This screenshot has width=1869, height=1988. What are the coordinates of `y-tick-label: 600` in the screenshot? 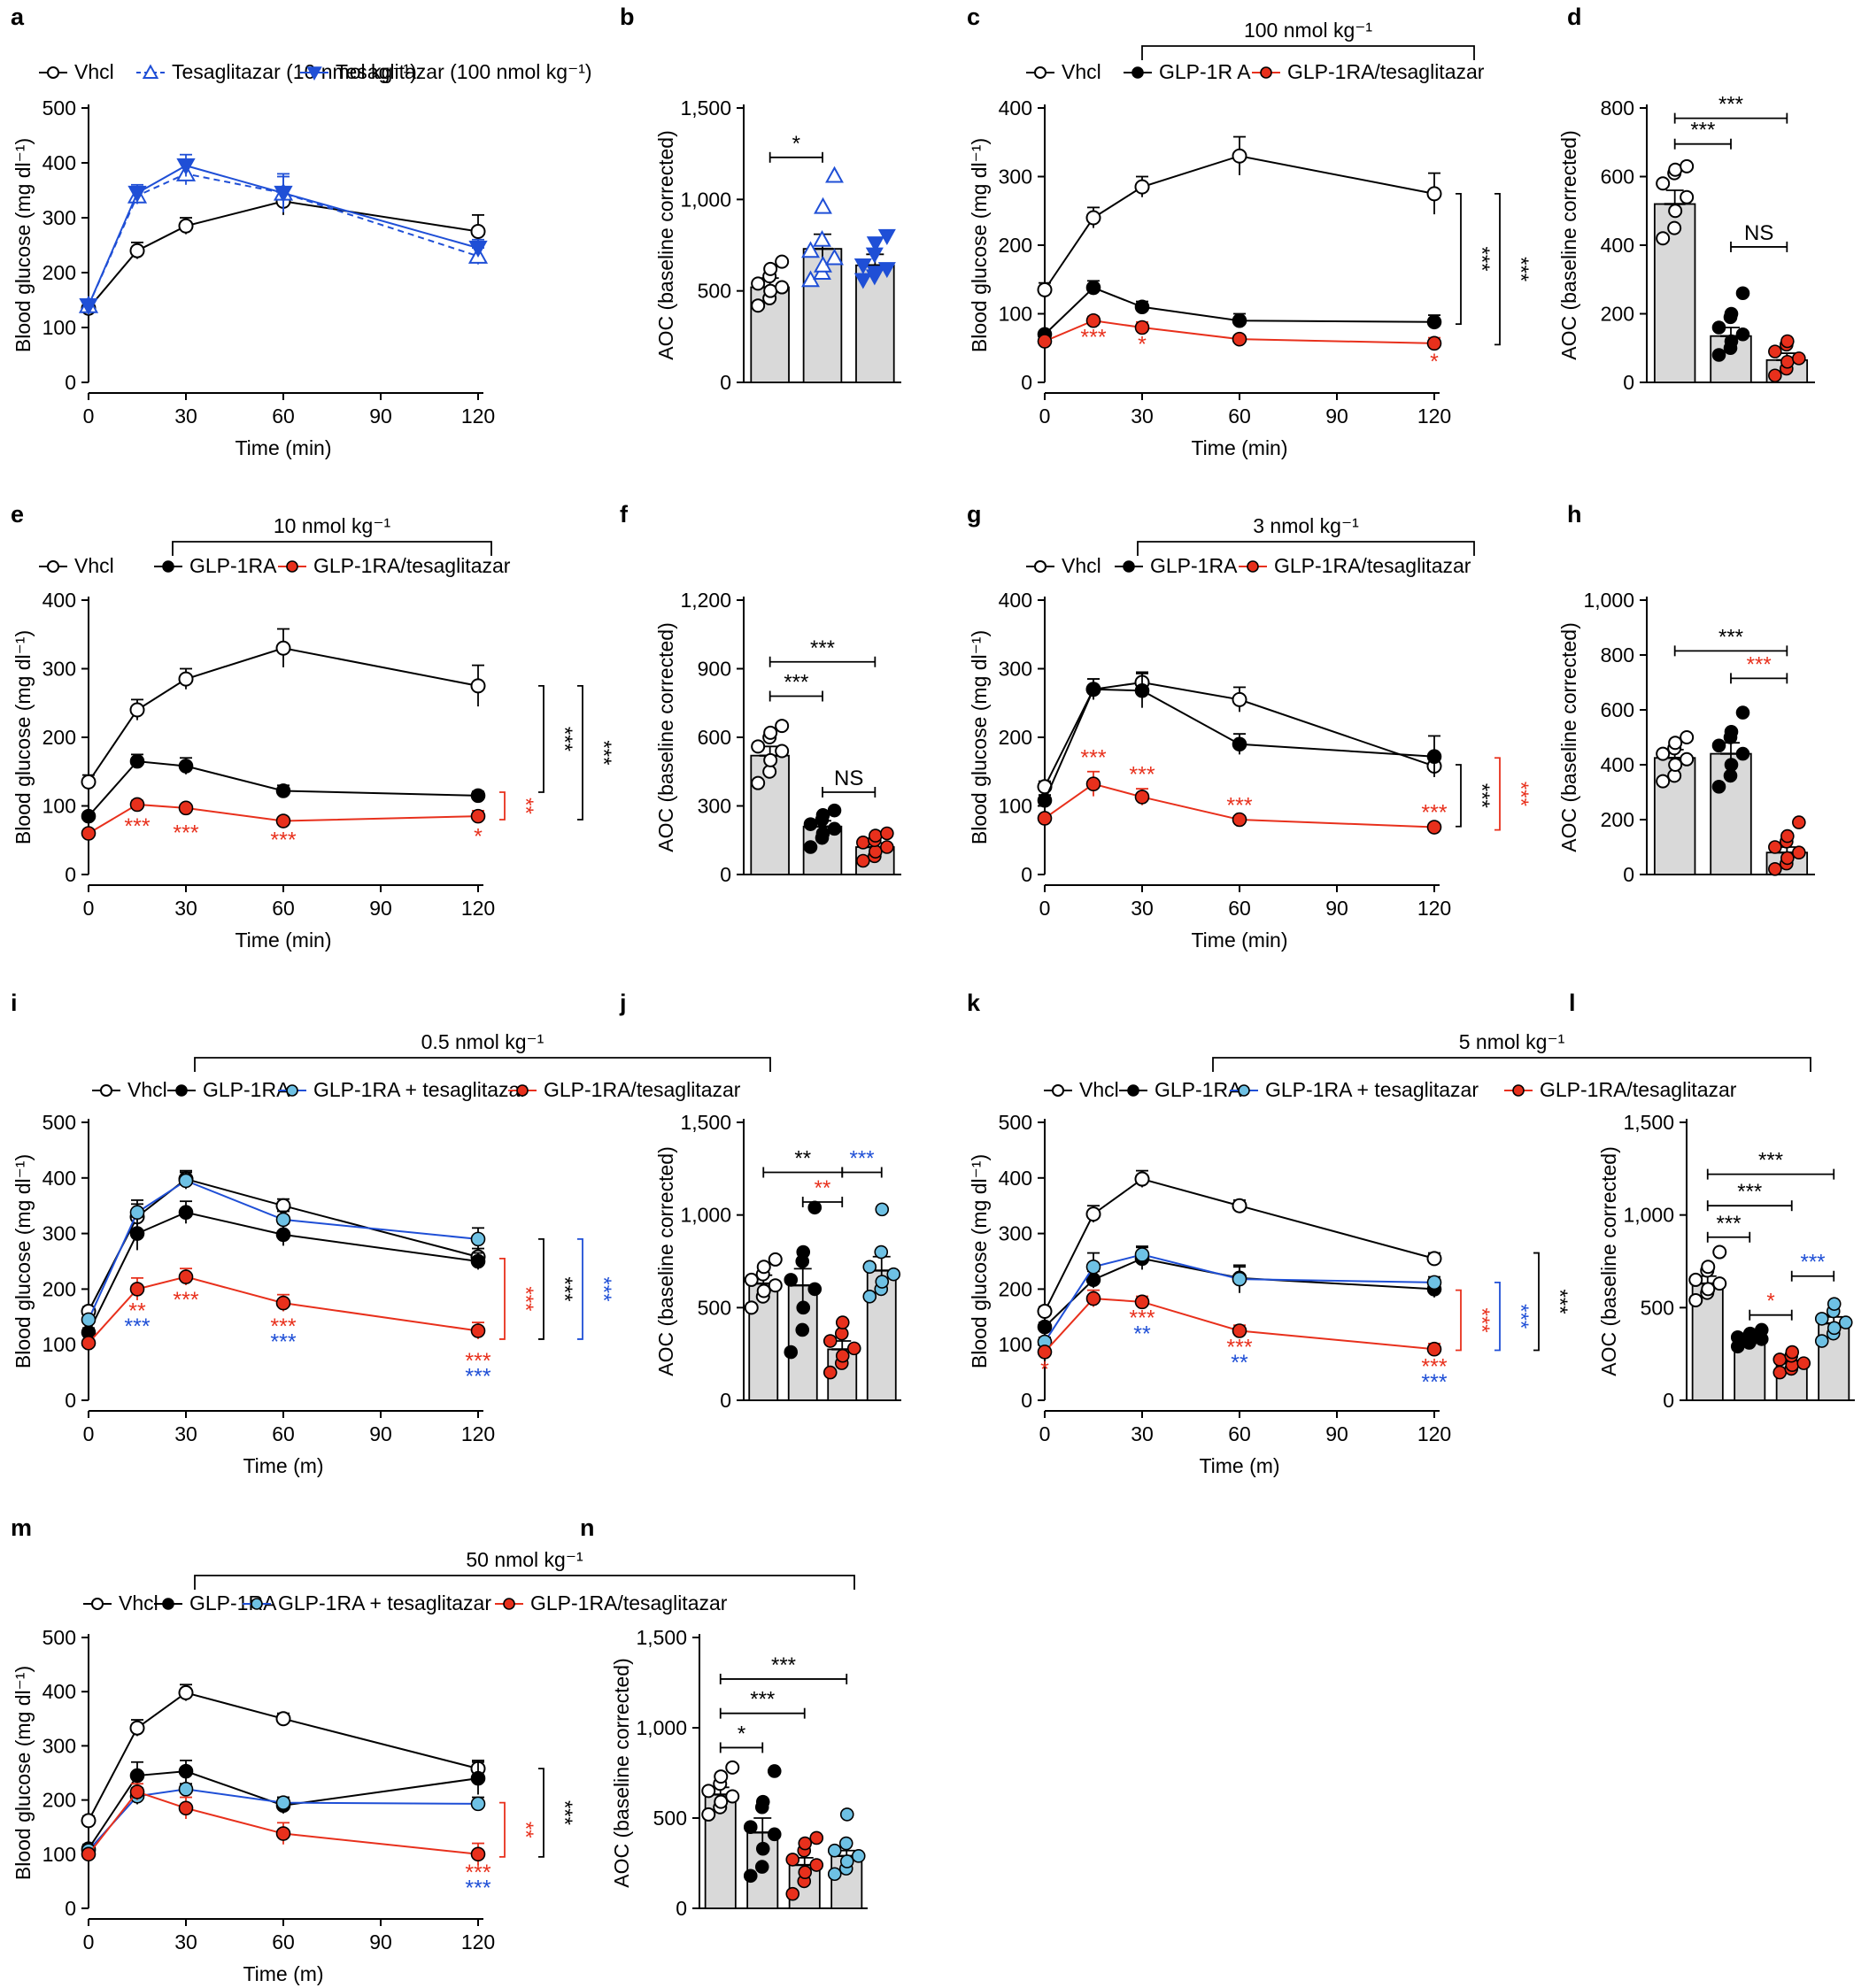 It's located at (1617, 709).